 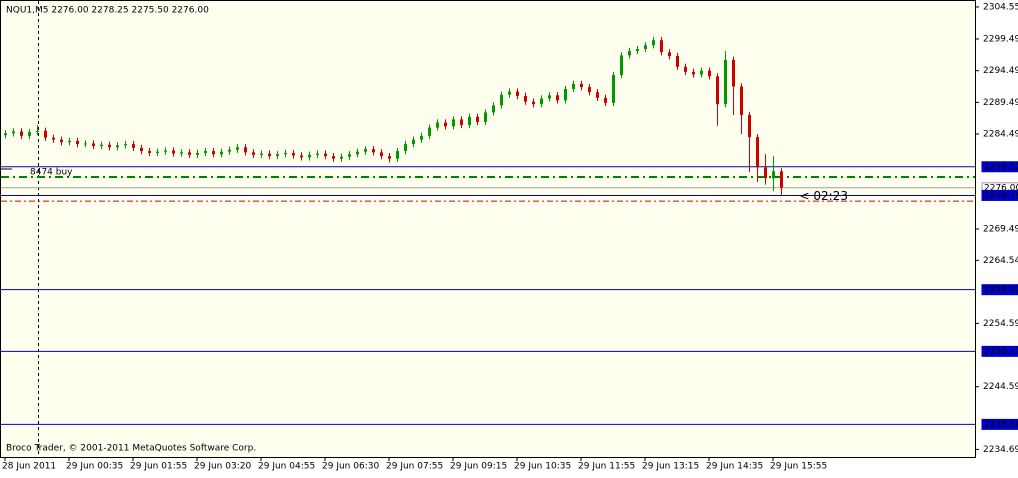 What do you see at coordinates (478, 467) in the screenshot?
I see `x-tick-label: 29 Jun 09:15` at bounding box center [478, 467].